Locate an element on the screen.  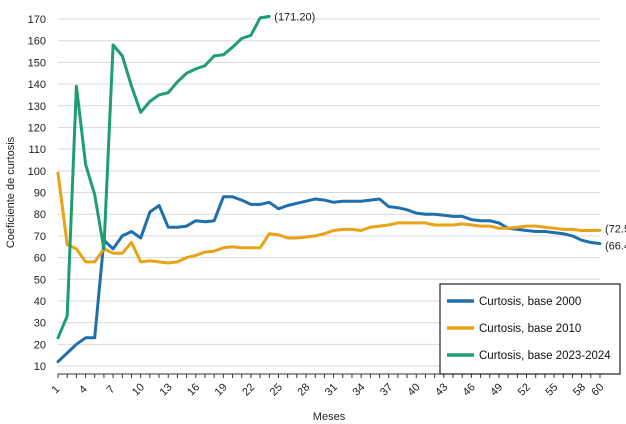
y-tick-label: 170 is located at coordinates (37, 20).